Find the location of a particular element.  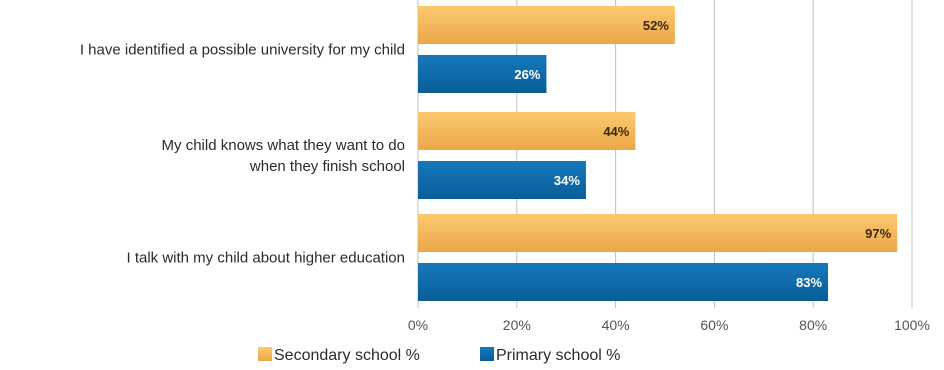

category-label: when they finish school is located at coordinates (327, 166).